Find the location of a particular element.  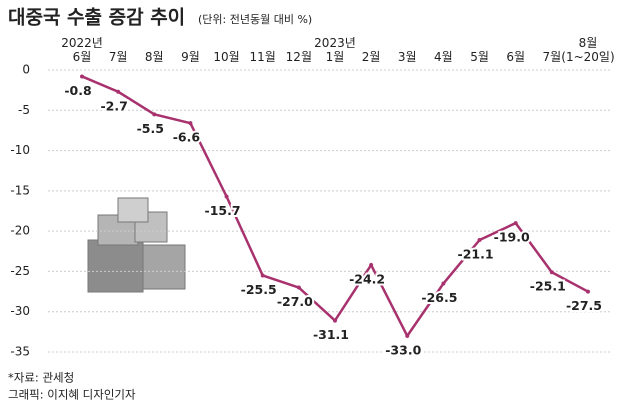

x-tick-label: 3월 is located at coordinates (407, 57).